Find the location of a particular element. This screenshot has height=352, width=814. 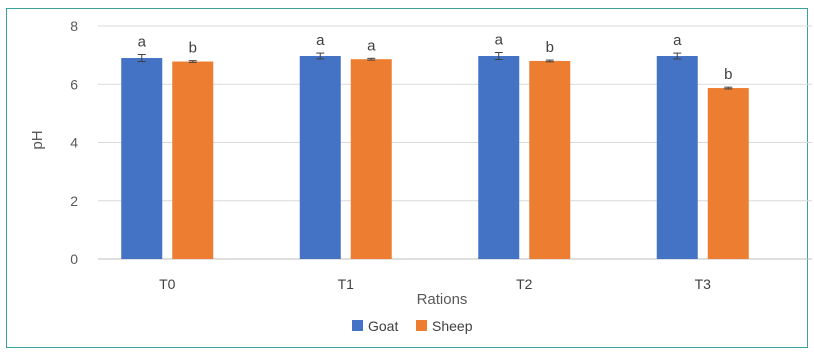

y-tick-label: 4 is located at coordinates (74, 143).